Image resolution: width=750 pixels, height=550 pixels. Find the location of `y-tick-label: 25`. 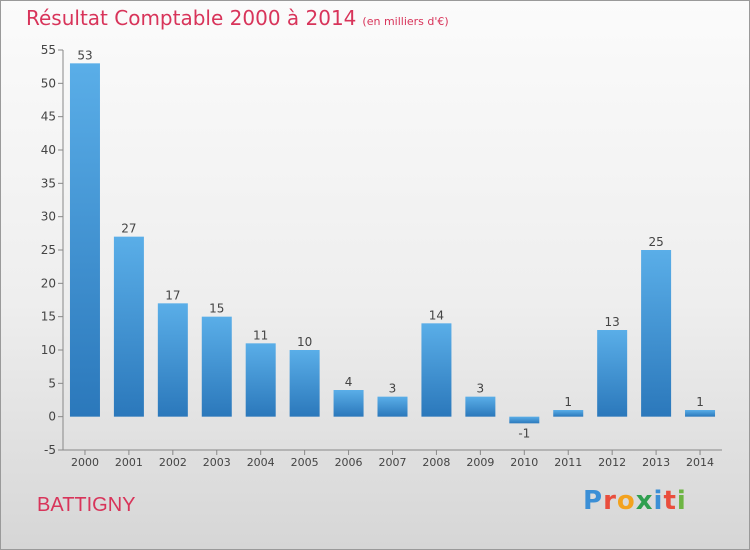

y-tick-label: 25 is located at coordinates (48, 250).